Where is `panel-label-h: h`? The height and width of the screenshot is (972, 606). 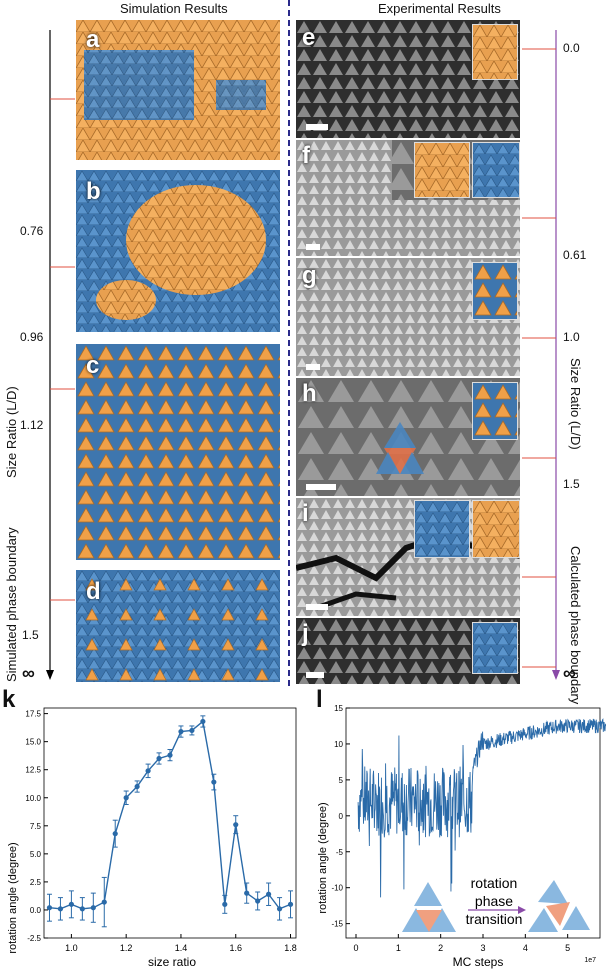 panel-label-h: h is located at coordinates (309, 393).